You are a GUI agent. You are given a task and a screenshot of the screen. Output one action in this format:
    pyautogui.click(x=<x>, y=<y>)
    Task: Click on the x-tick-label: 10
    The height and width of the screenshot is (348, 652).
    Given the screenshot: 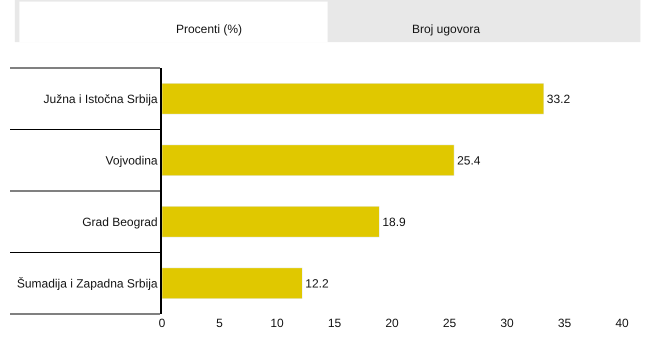 What is the action you would take?
    pyautogui.click(x=277, y=323)
    